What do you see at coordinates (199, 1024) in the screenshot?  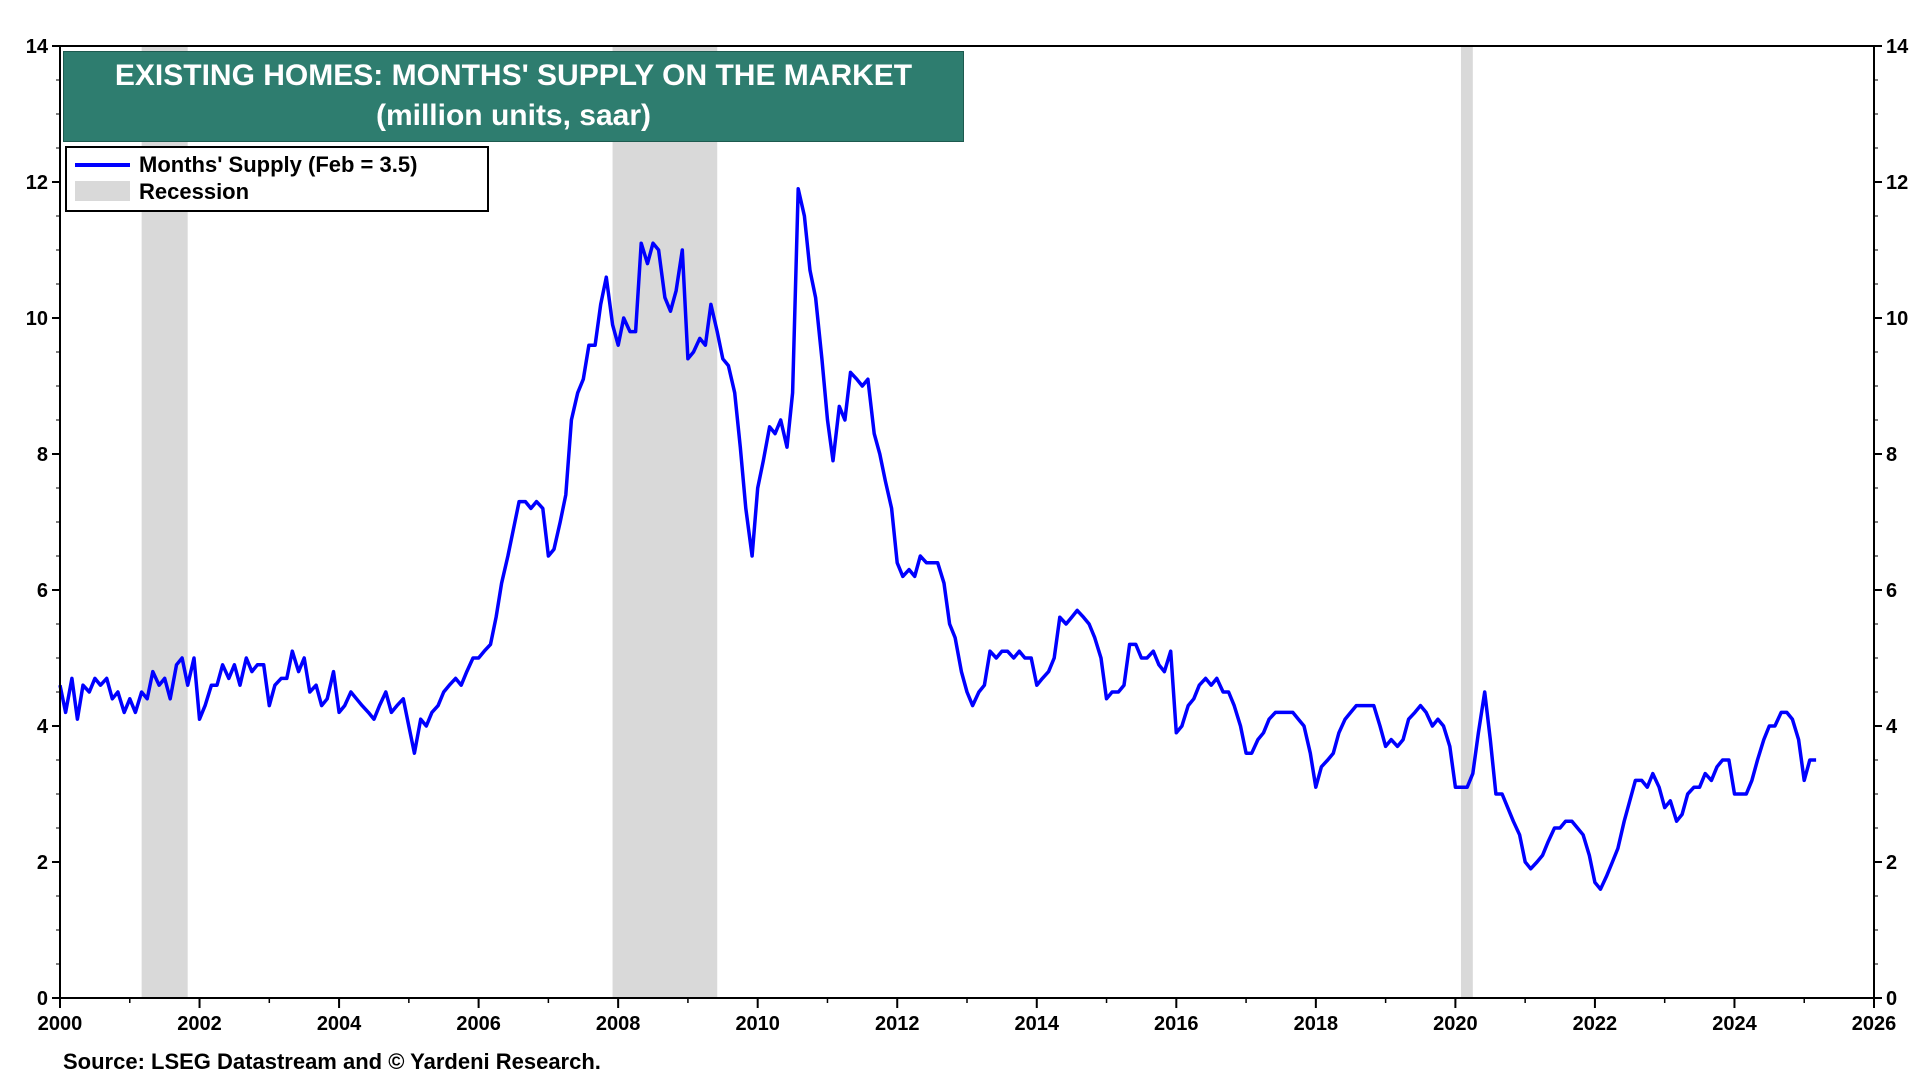 I see `x-tick-label: 2002` at bounding box center [199, 1024].